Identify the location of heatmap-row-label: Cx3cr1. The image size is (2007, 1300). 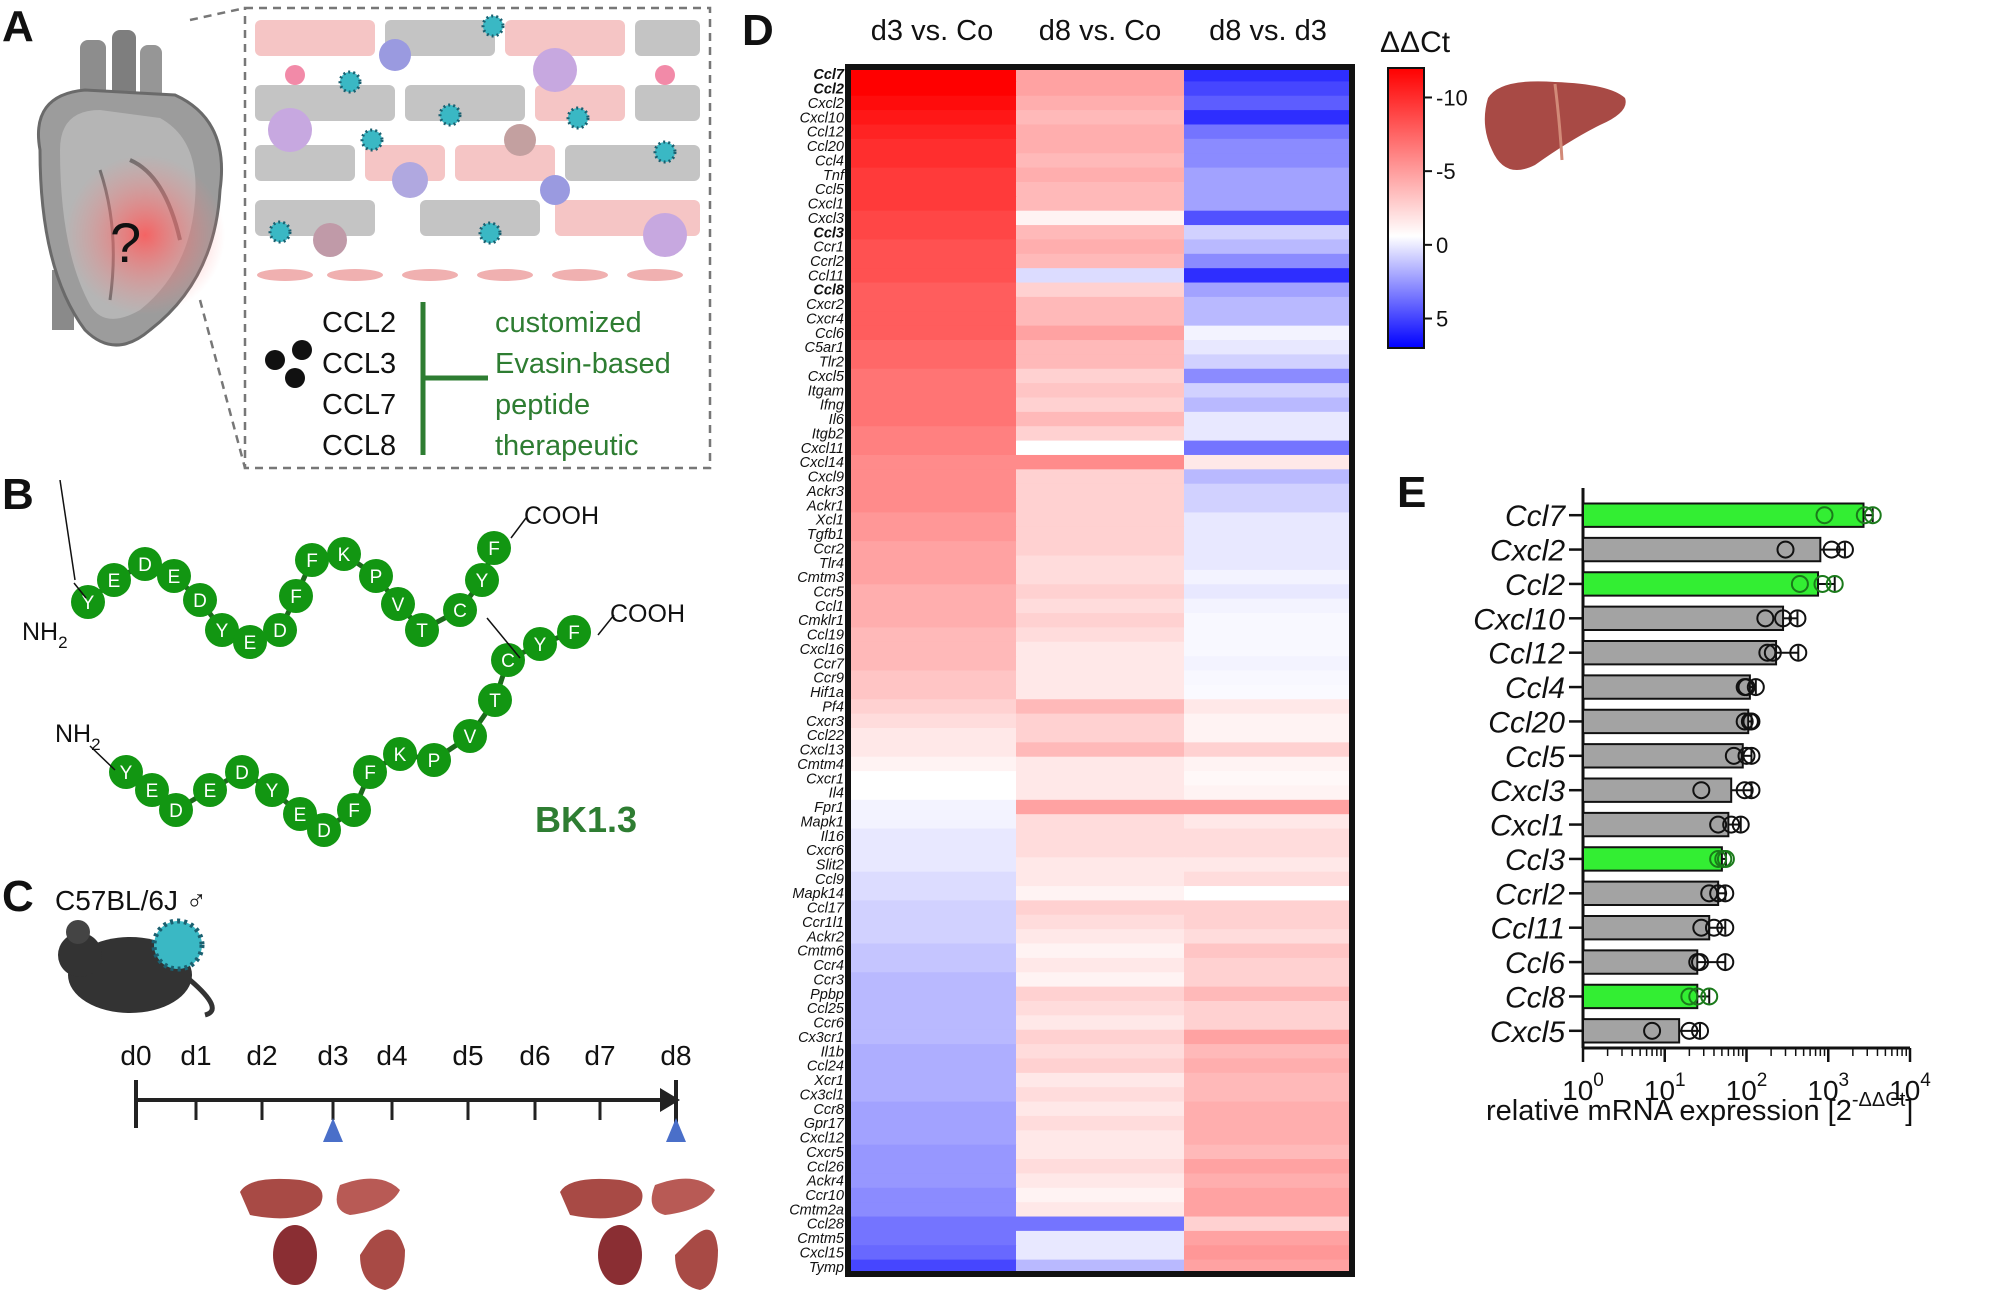
(821, 1038).